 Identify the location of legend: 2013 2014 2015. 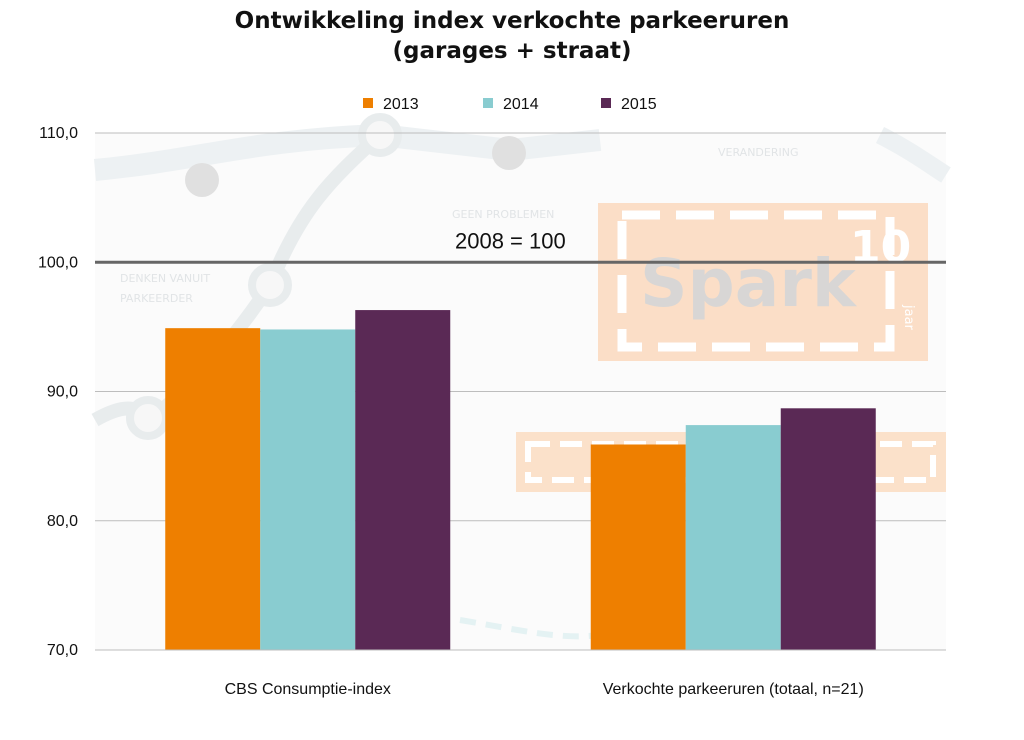
(510, 104).